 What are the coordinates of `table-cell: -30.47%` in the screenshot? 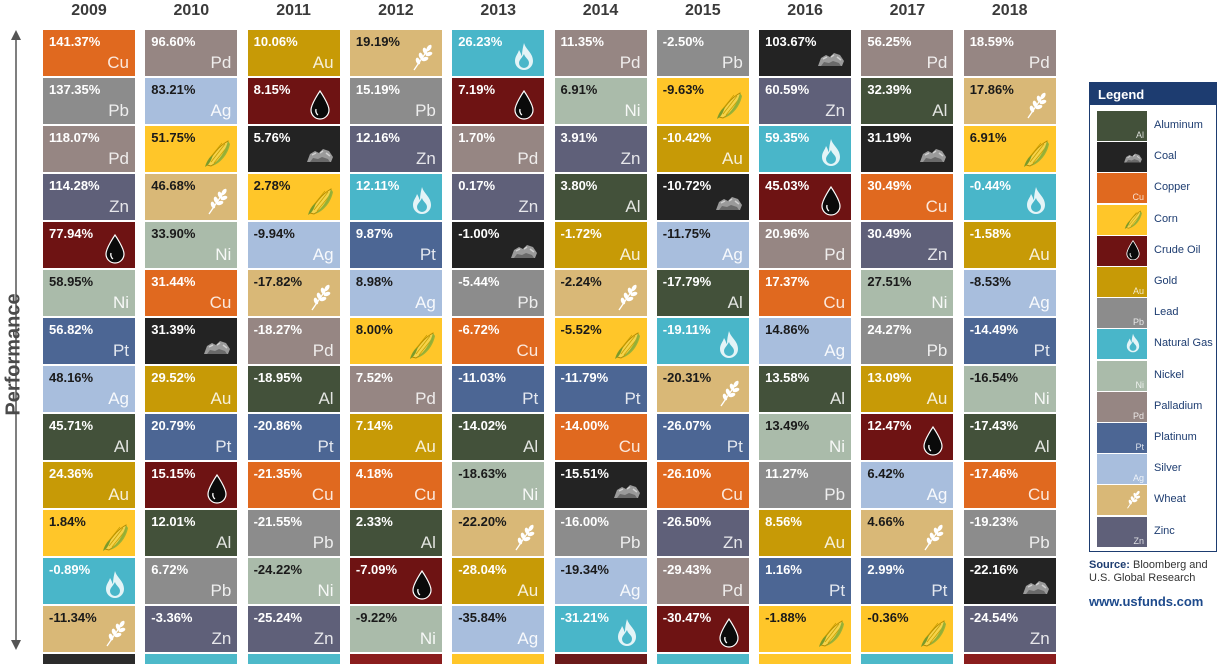 It's located at (702, 629).